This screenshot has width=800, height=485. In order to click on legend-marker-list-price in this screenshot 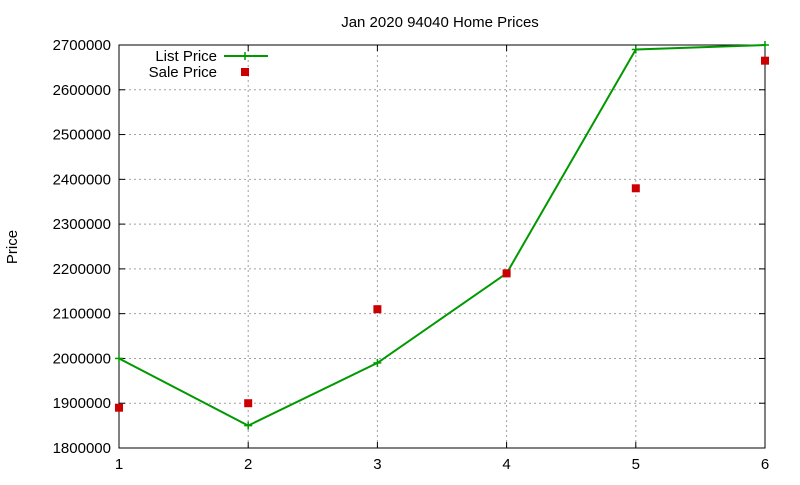, I will do `click(245, 56)`.